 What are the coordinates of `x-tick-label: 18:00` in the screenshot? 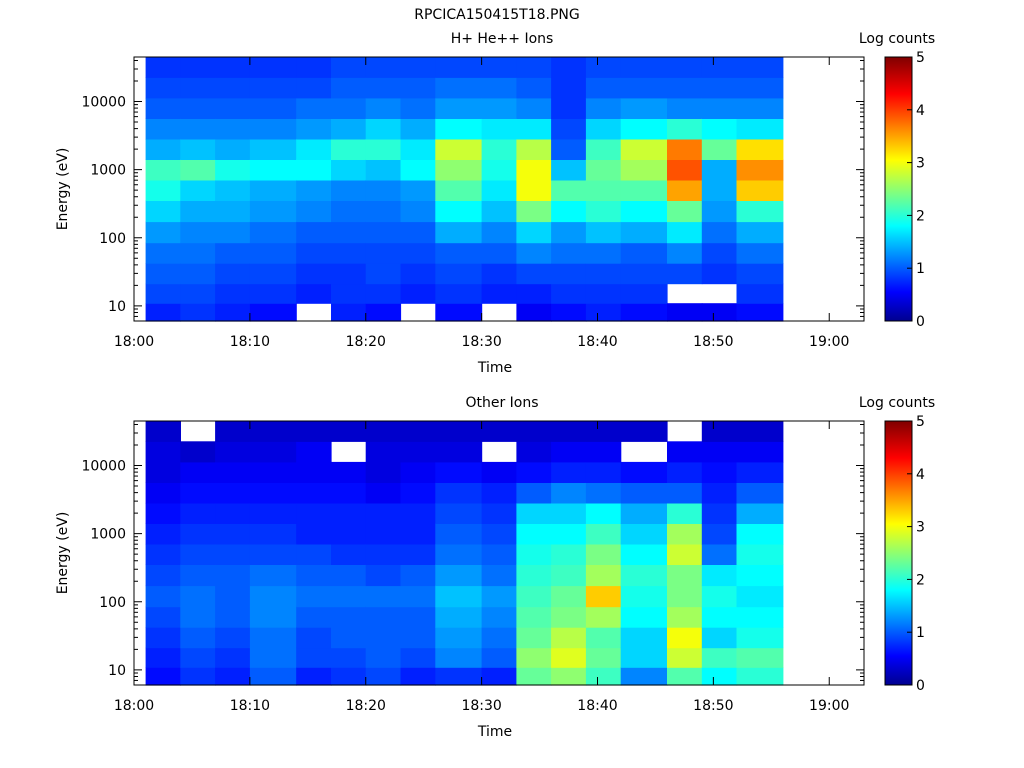 It's located at (134, 342).